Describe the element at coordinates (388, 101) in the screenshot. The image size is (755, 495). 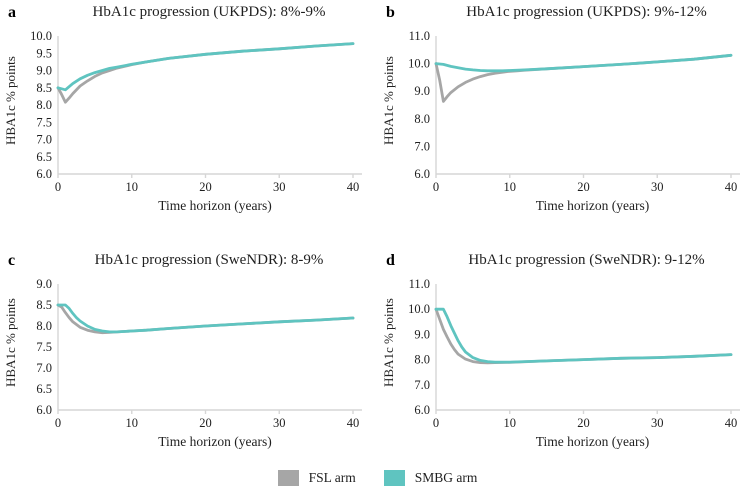
I see `y-axis-title-b: HBA1c % points` at that location.